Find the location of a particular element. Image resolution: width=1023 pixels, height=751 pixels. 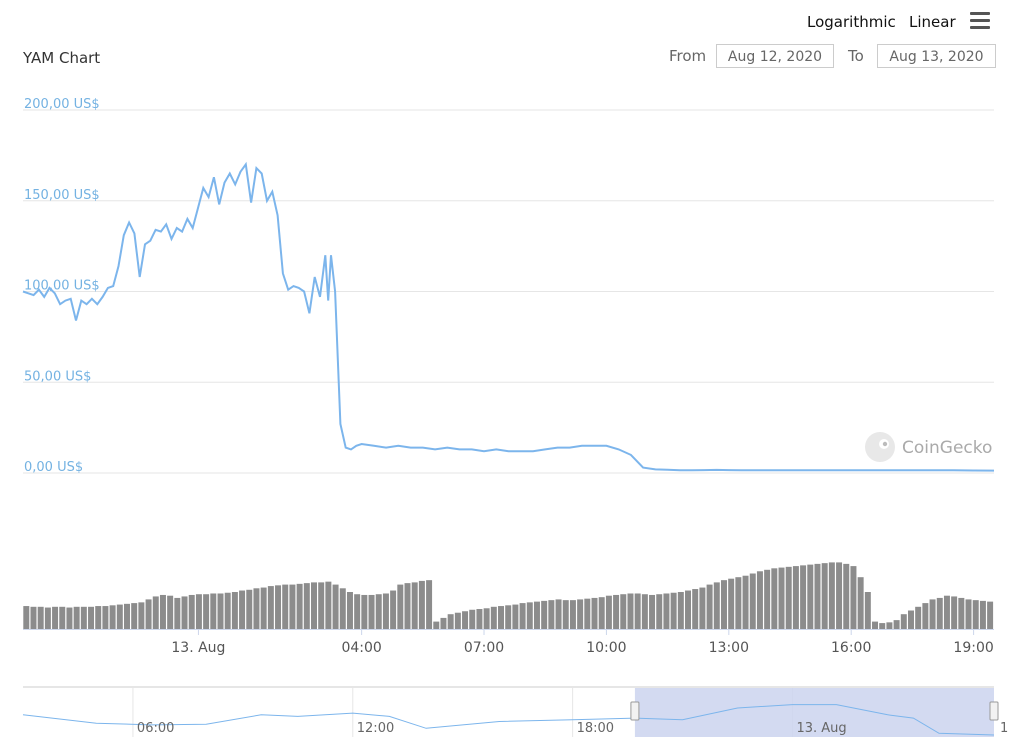

x-tick-label: 13. Aug is located at coordinates (198, 648).